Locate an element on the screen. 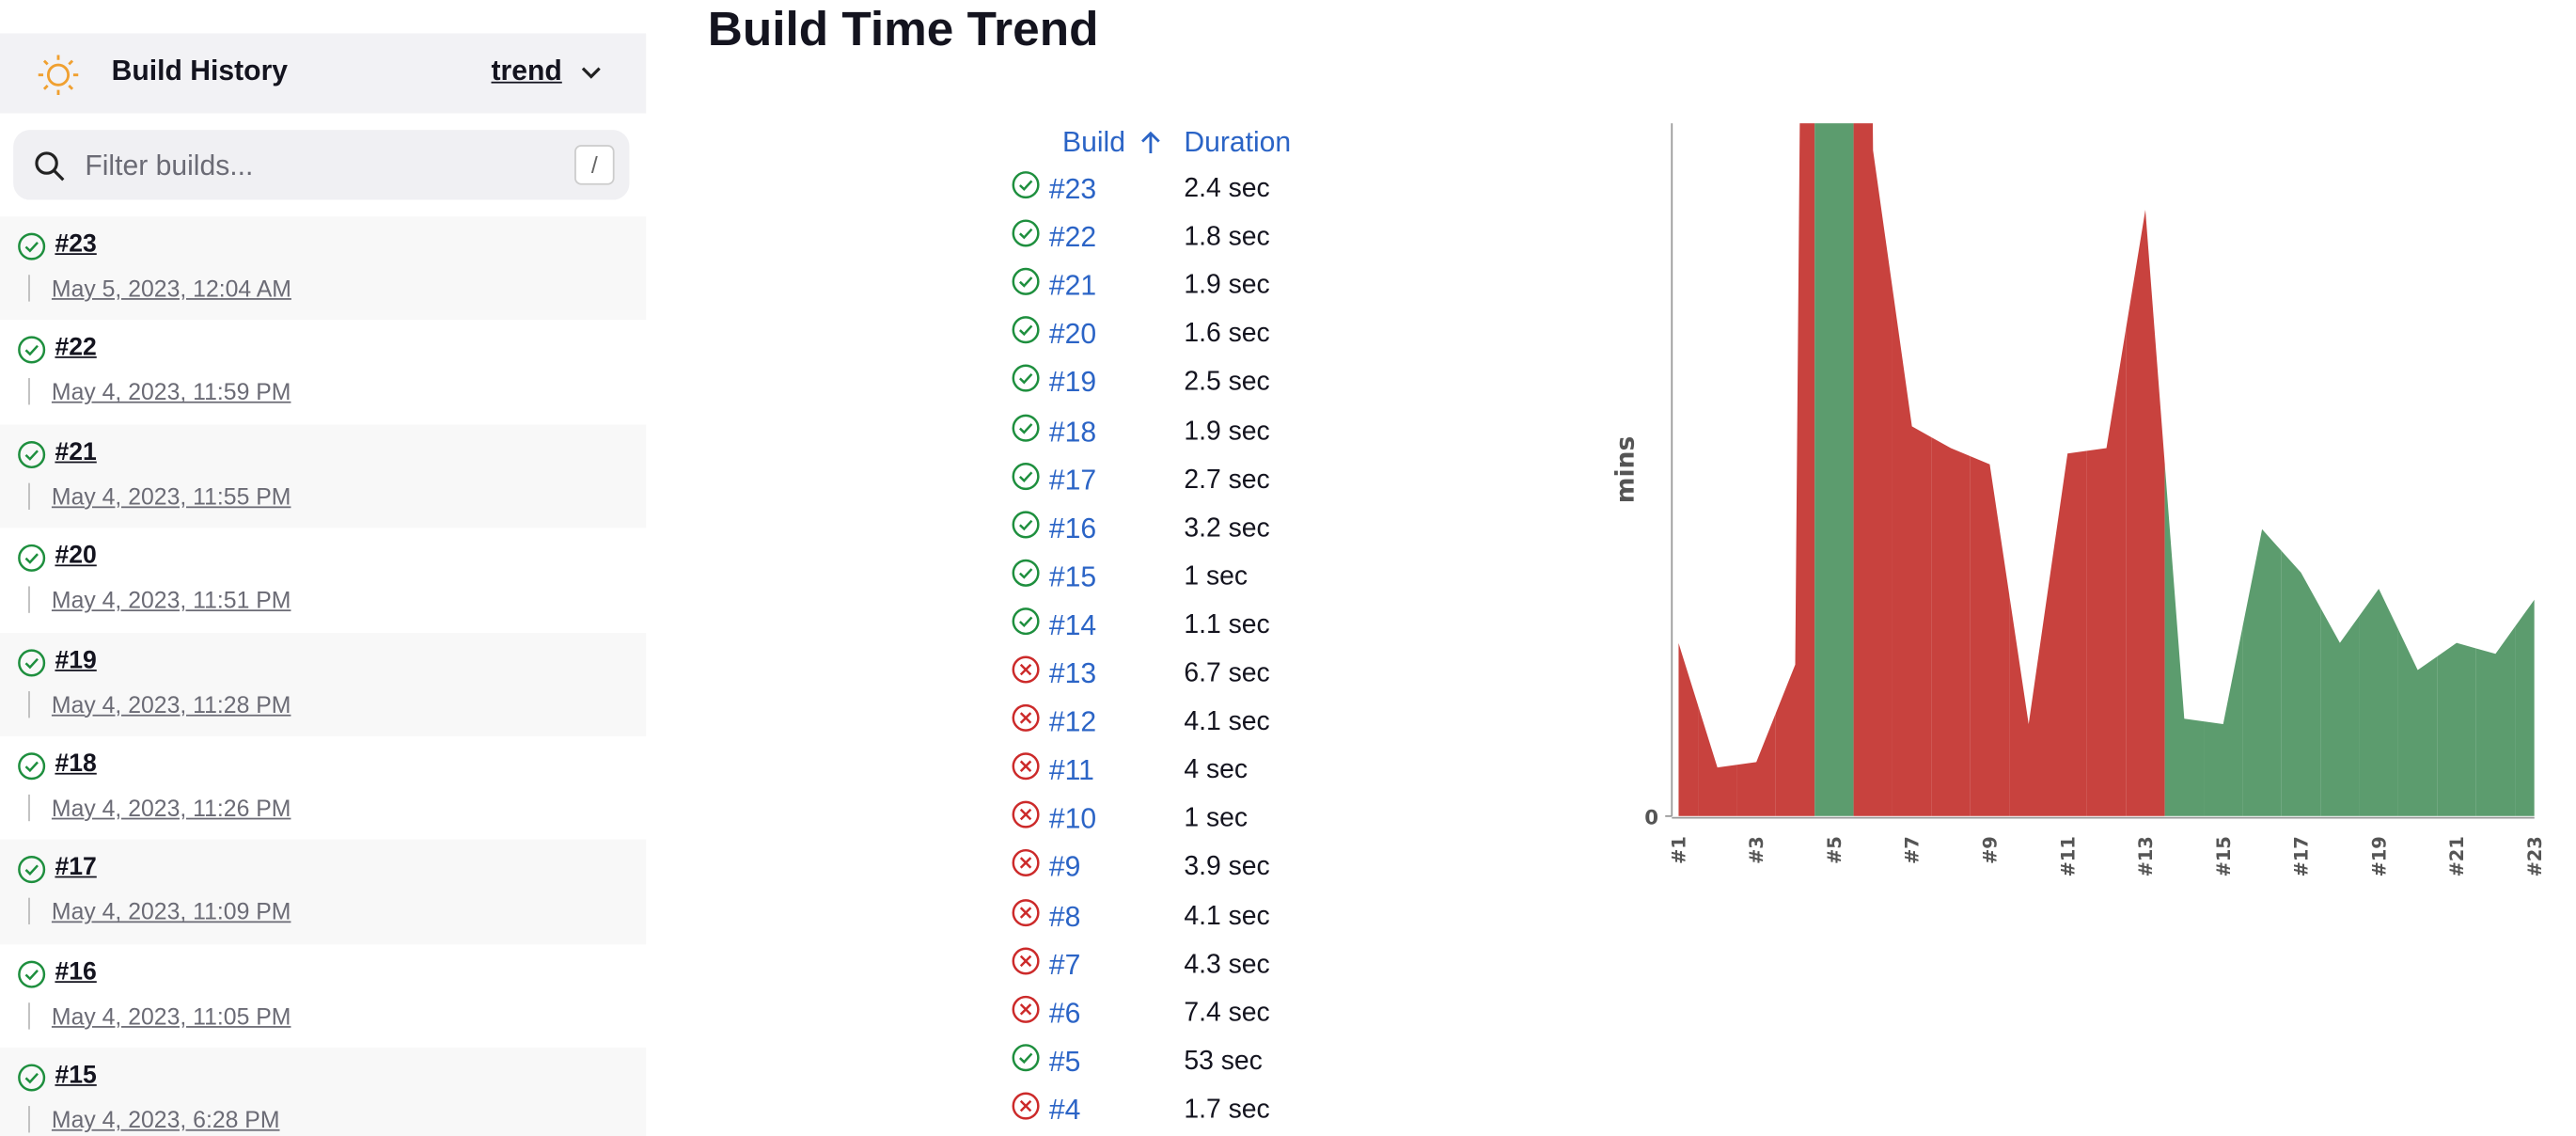 The height and width of the screenshot is (1136, 2576). trend-link: trend is located at coordinates (526, 71).